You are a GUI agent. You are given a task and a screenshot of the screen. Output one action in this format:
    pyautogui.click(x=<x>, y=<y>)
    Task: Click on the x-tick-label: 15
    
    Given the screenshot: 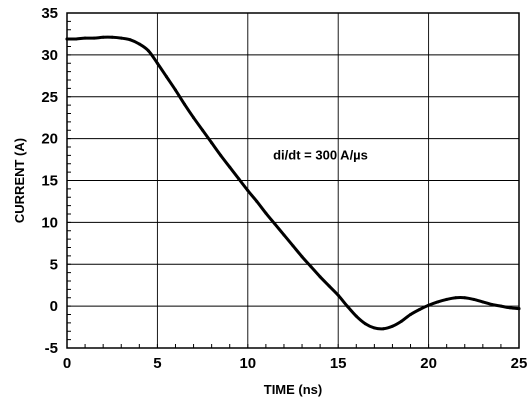 What is the action you would take?
    pyautogui.click(x=338, y=363)
    